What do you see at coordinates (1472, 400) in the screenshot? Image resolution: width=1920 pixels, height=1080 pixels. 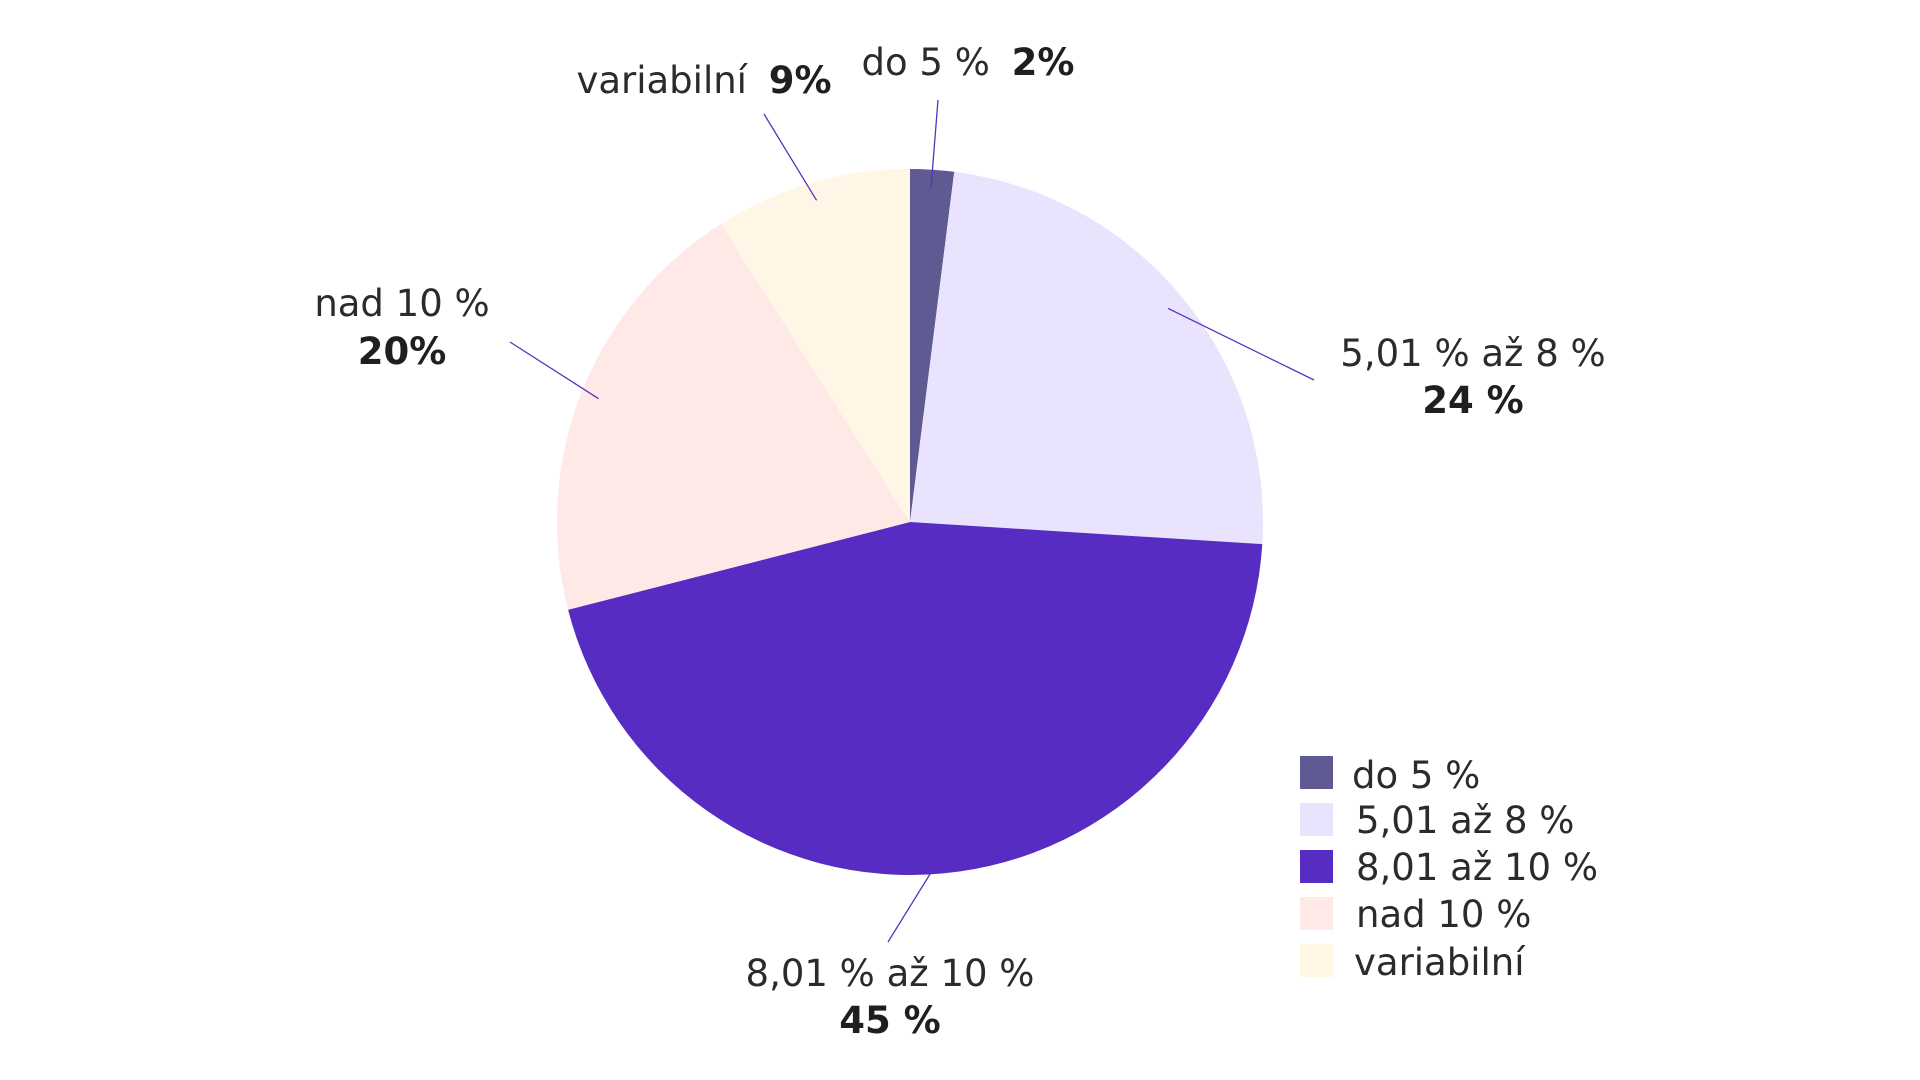 I see `label-slice-1-value: 24 %` at bounding box center [1472, 400].